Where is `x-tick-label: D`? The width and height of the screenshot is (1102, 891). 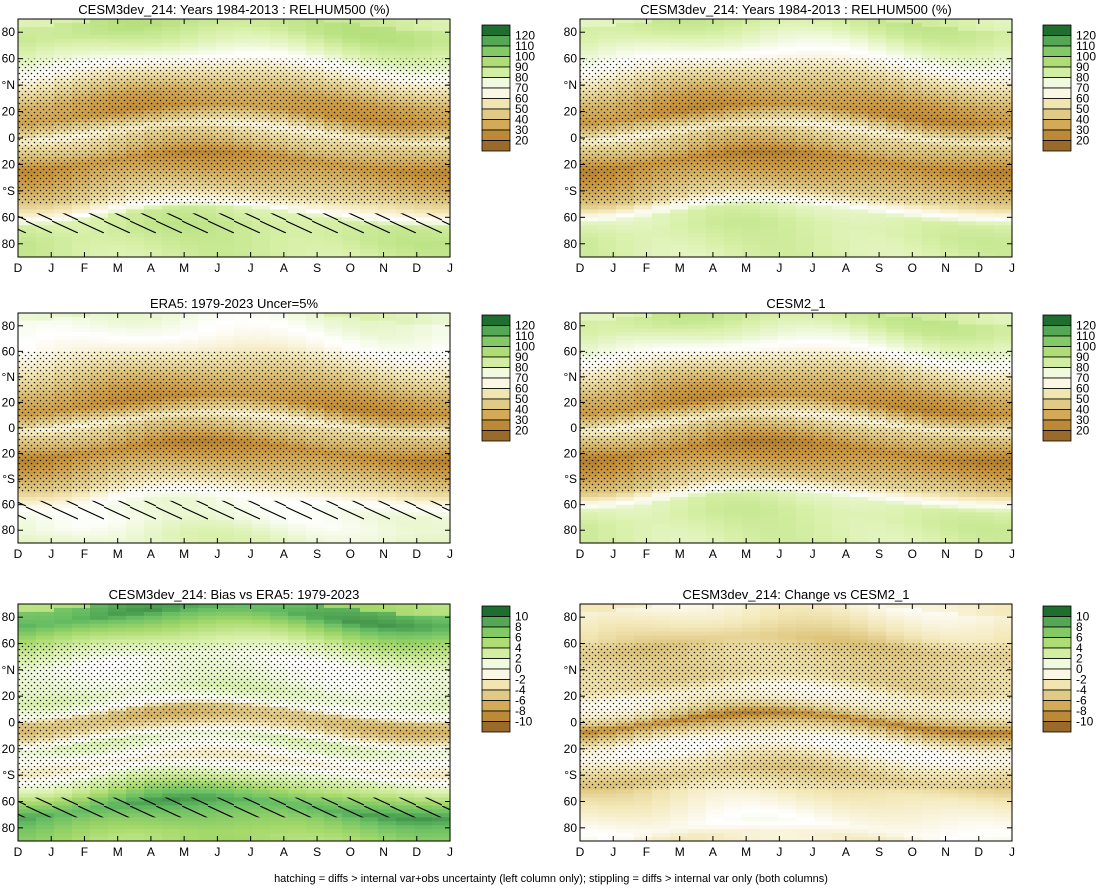 x-tick-label: D is located at coordinates (416, 268).